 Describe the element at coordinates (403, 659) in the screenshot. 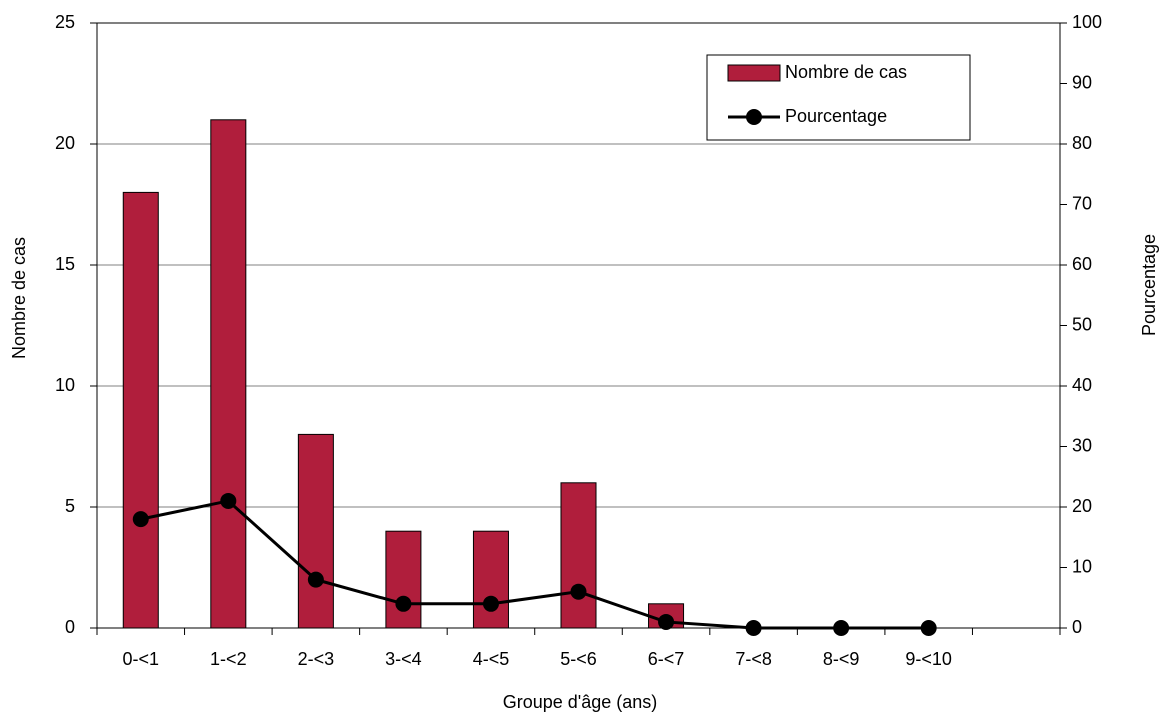

I see `x-tick-label: 3-<4` at that location.